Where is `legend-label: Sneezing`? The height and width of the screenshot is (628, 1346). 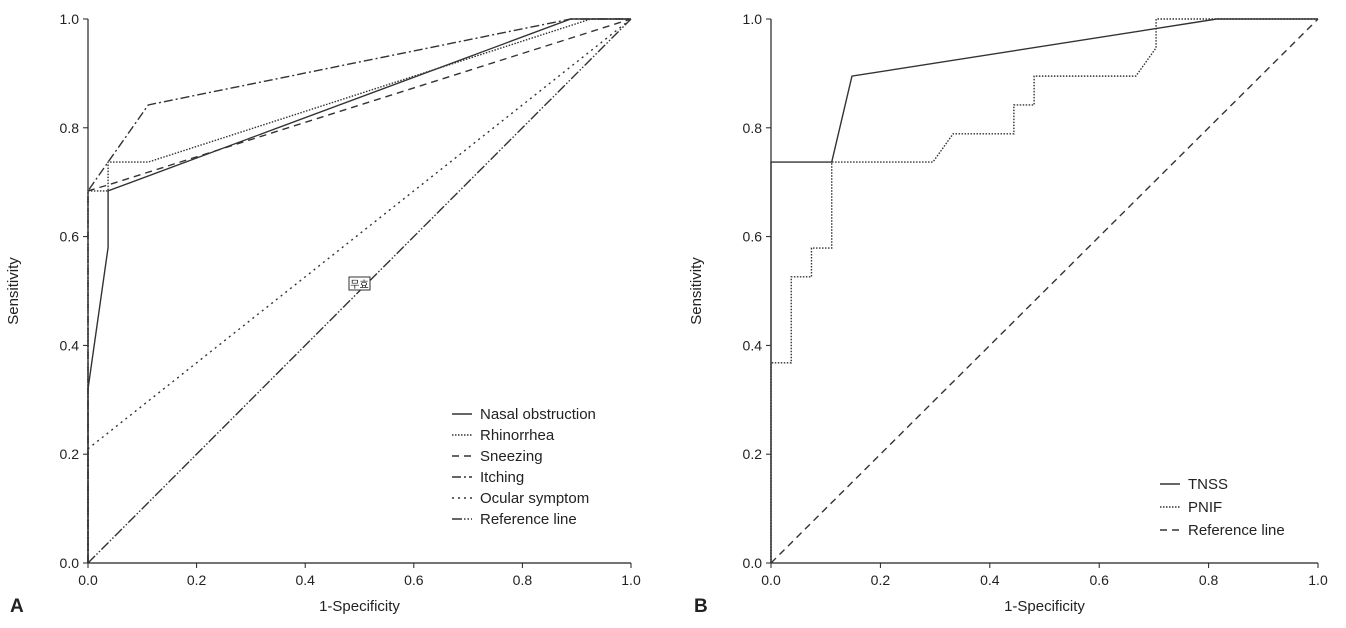
legend-label: Sneezing is located at coordinates (511, 456).